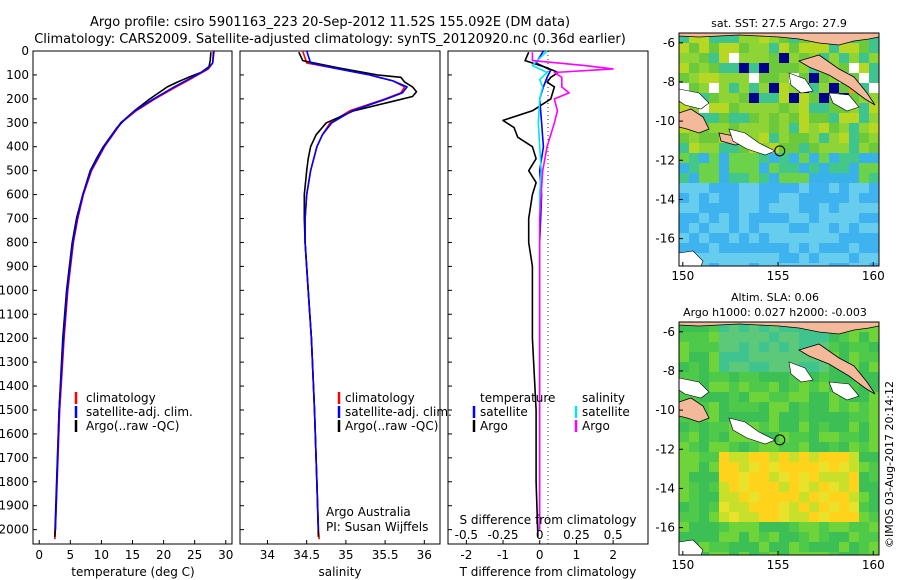  I want to click on sla-cells, so click(779, 438).